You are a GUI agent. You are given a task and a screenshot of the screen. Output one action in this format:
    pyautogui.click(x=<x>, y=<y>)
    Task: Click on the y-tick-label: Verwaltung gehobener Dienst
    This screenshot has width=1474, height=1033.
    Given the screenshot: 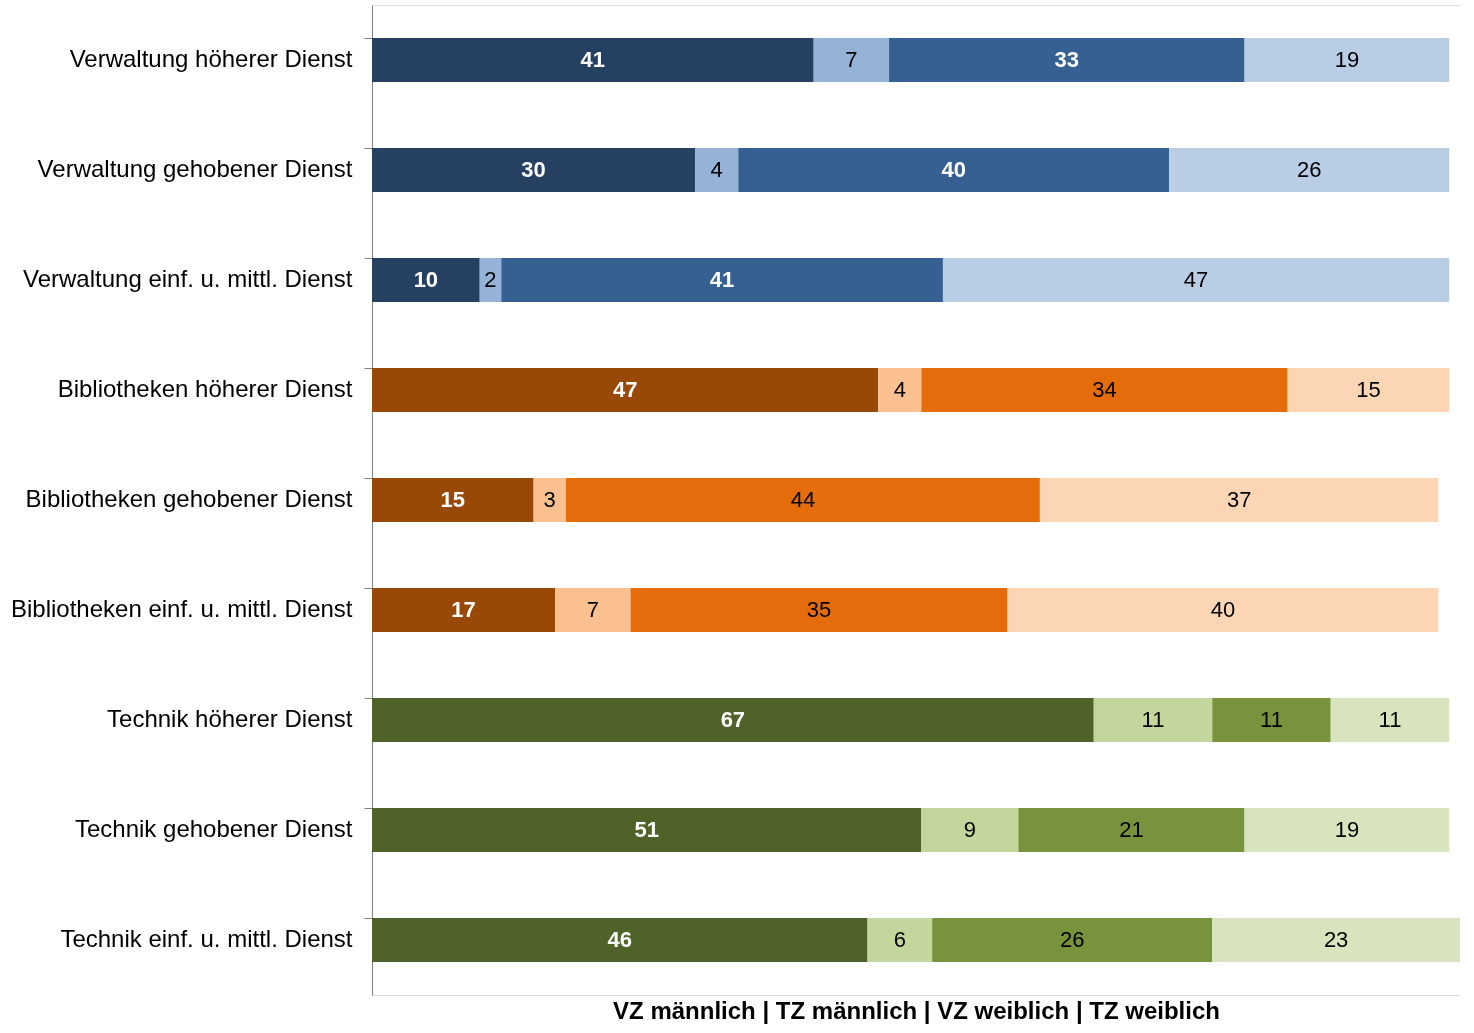 What is the action you would take?
    pyautogui.click(x=195, y=168)
    